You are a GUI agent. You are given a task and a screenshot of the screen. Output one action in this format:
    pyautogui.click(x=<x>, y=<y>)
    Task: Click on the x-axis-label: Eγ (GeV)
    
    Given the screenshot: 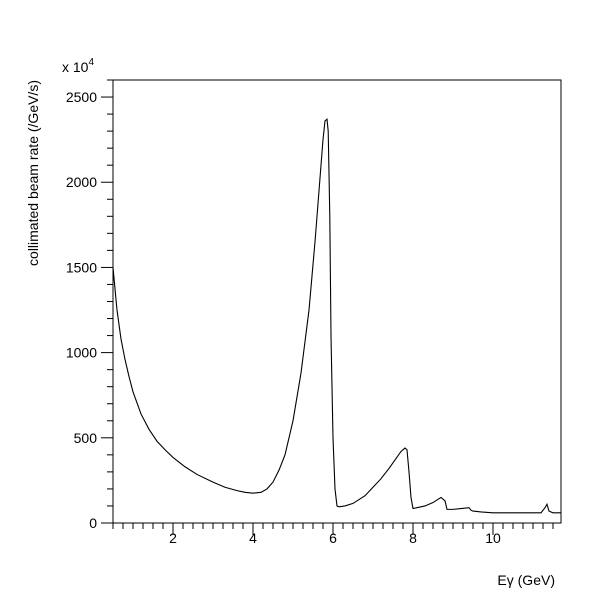 What is the action you would take?
    pyautogui.click(x=526, y=580)
    